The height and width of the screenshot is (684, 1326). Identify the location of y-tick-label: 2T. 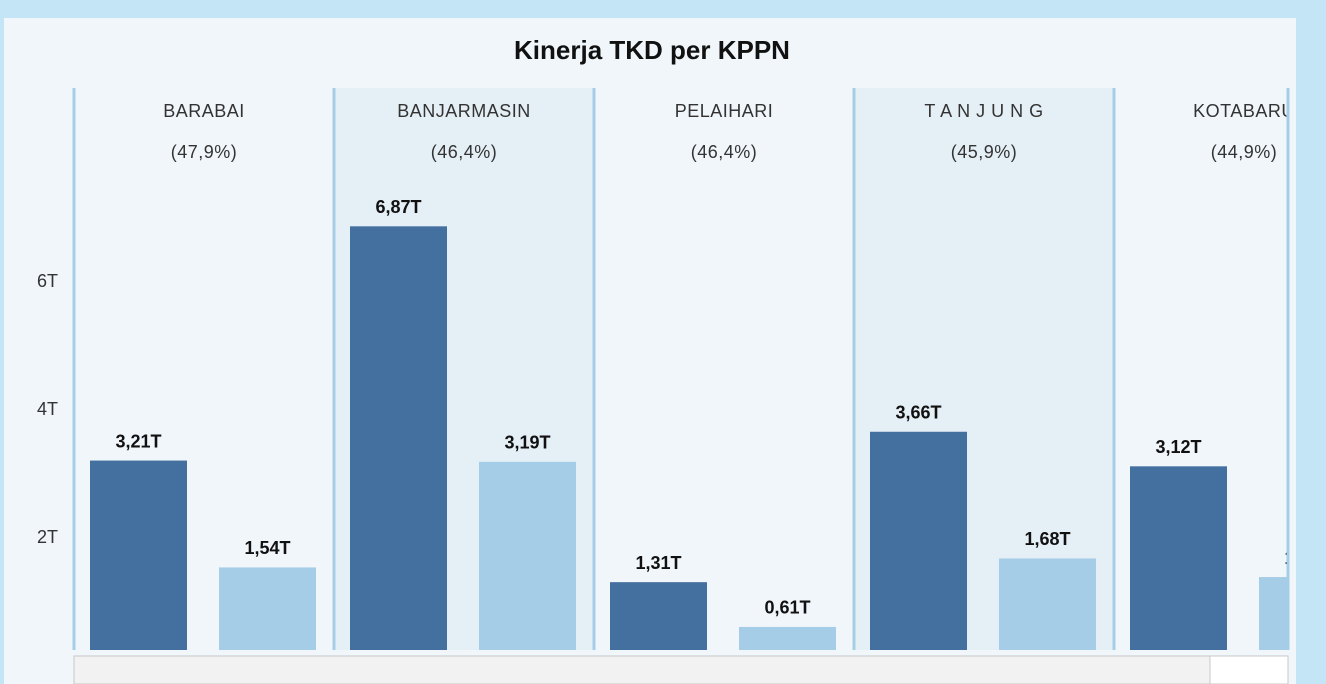
(47, 537).